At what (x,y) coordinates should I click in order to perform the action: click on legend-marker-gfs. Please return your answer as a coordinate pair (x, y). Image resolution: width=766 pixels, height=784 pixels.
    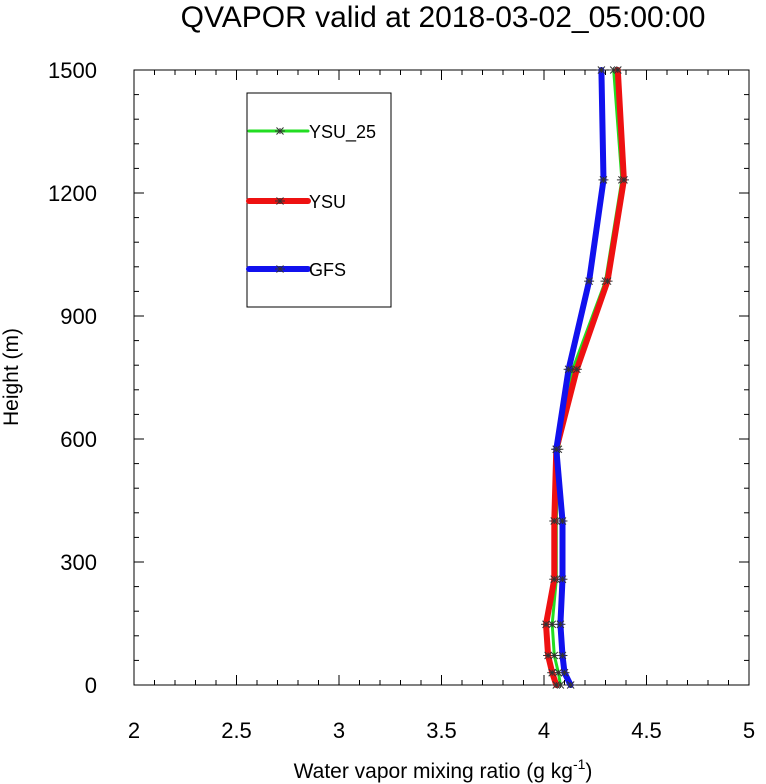
    Looking at the image, I should click on (280, 269).